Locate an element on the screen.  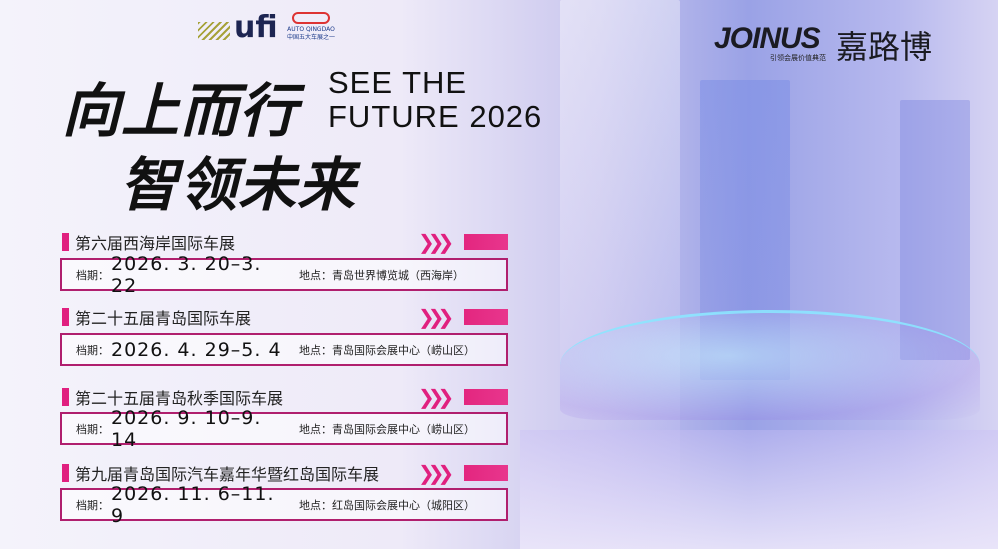
event-location: 地点：红岛国际会展中心（城阳区） is located at coordinates (387, 505).